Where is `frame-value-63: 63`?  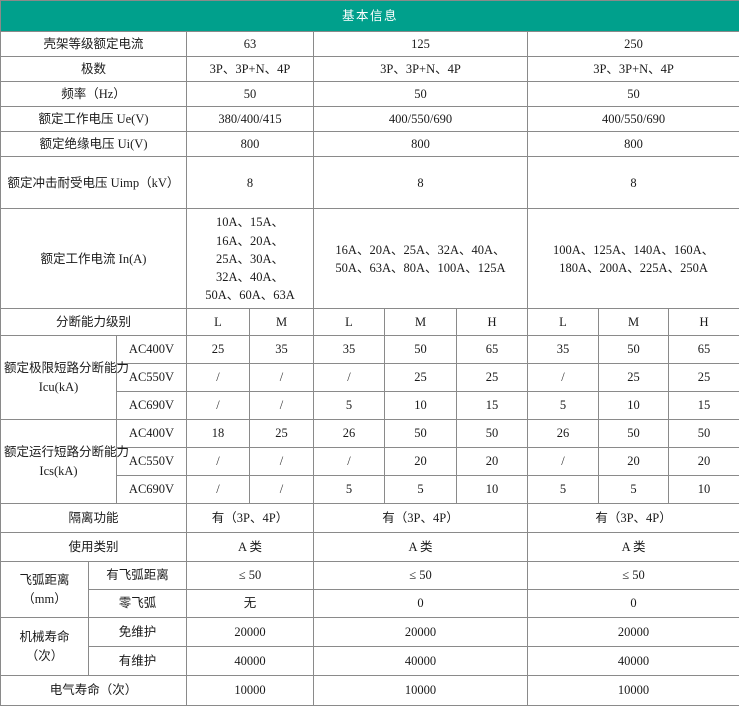 frame-value-63: 63 is located at coordinates (250, 44).